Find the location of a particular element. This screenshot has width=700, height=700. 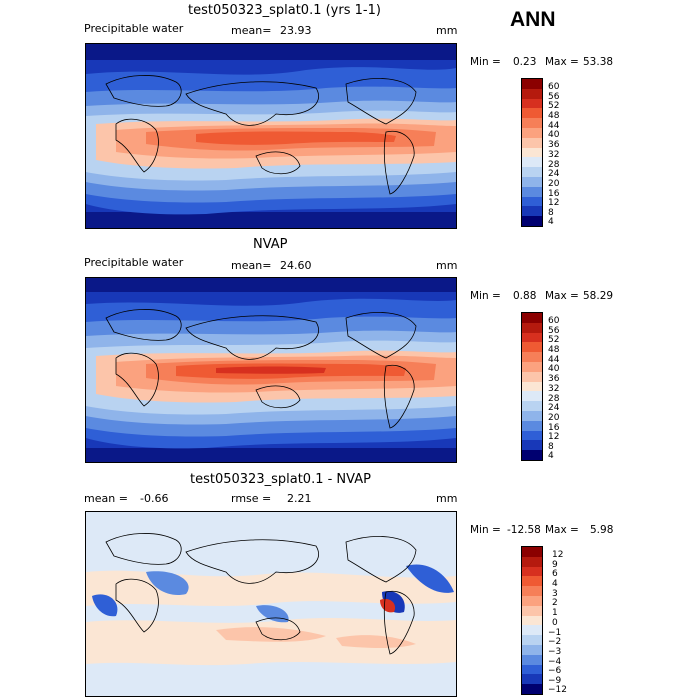

panel3-min-label: Min = is located at coordinates (485, 530).